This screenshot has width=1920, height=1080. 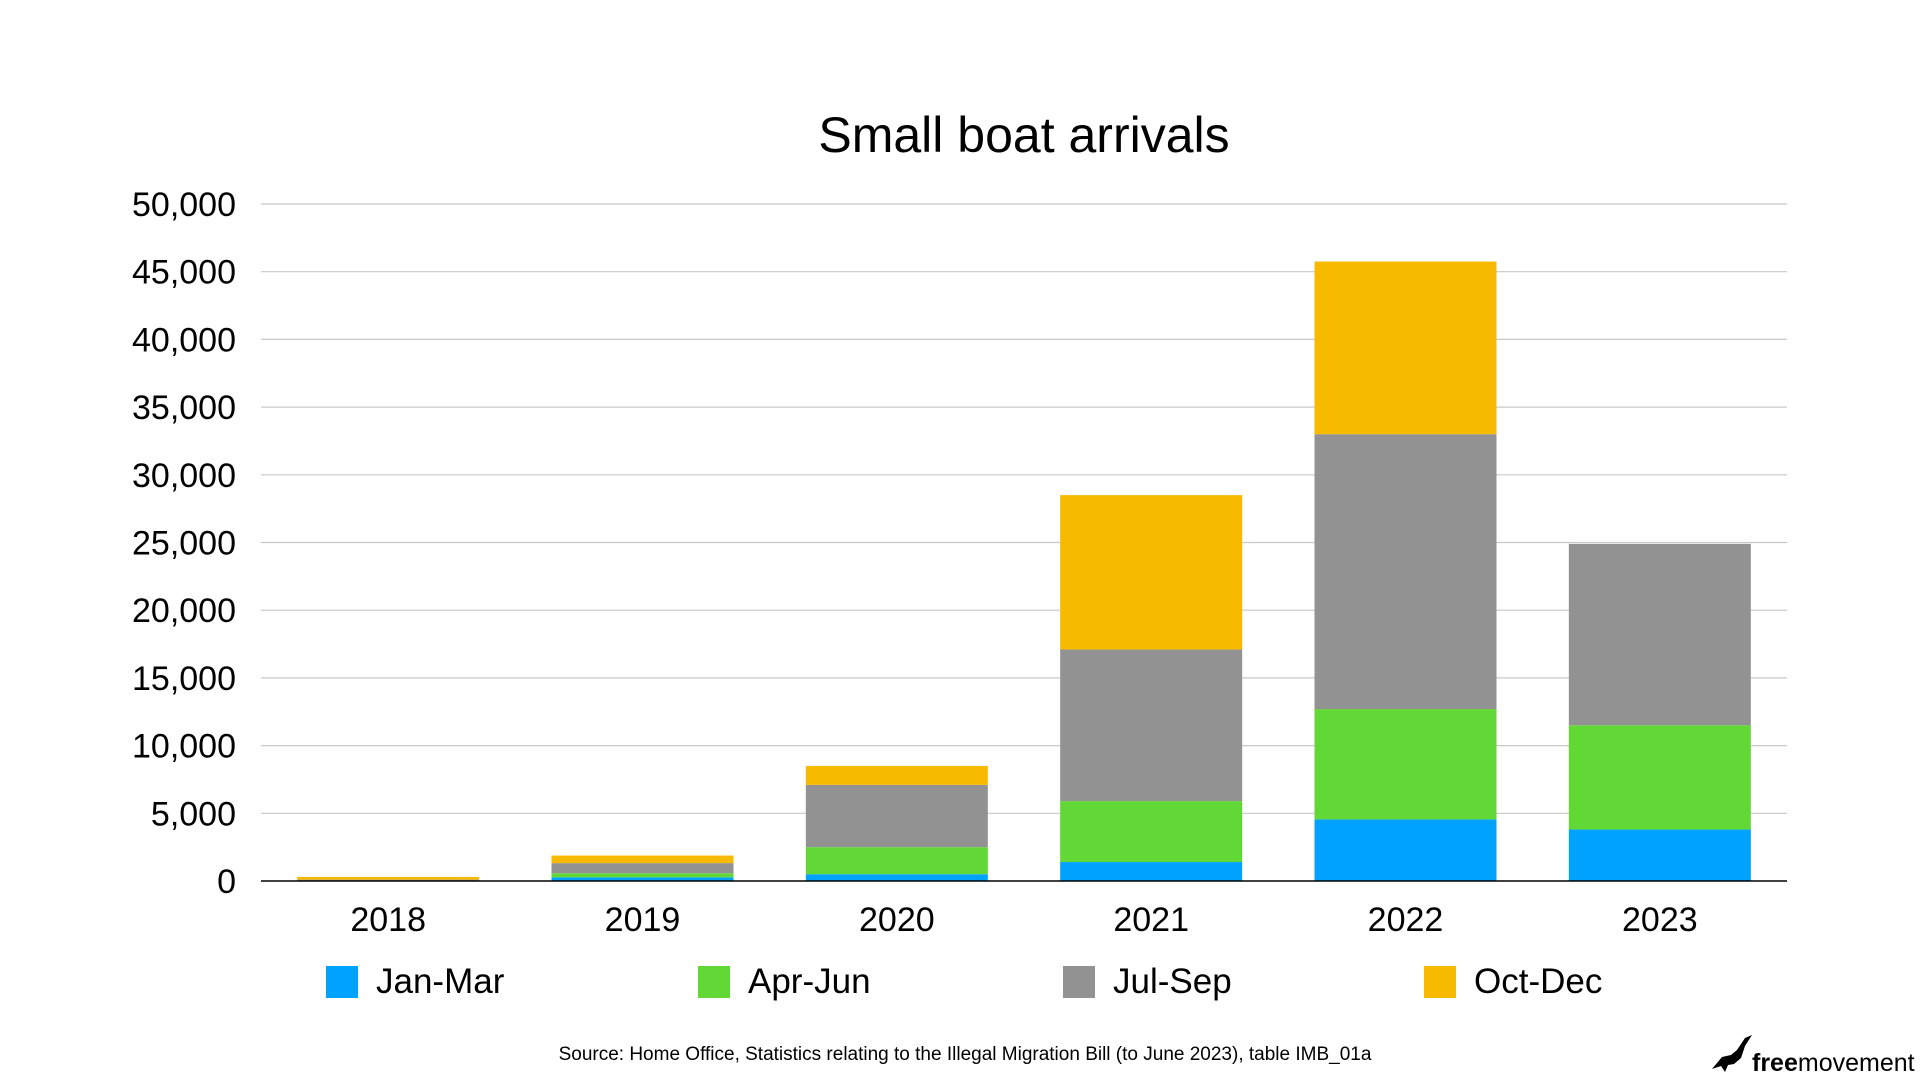 What do you see at coordinates (642, 859) in the screenshot?
I see `bar-2019-oct-dec` at bounding box center [642, 859].